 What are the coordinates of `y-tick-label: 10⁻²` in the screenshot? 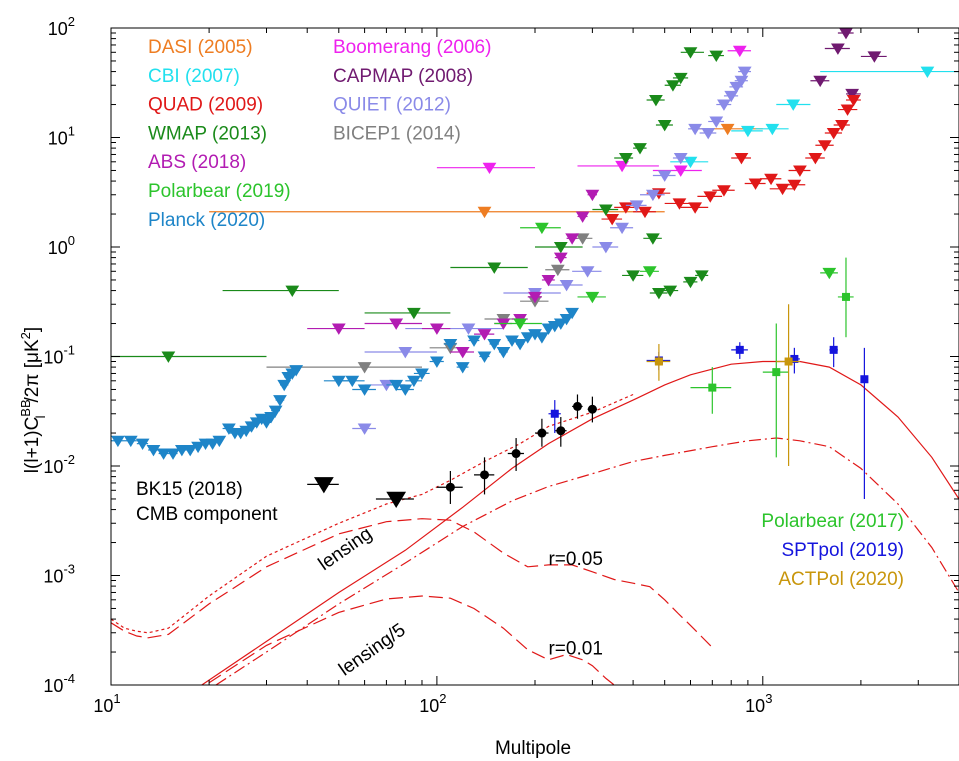 It's located at (59, 464).